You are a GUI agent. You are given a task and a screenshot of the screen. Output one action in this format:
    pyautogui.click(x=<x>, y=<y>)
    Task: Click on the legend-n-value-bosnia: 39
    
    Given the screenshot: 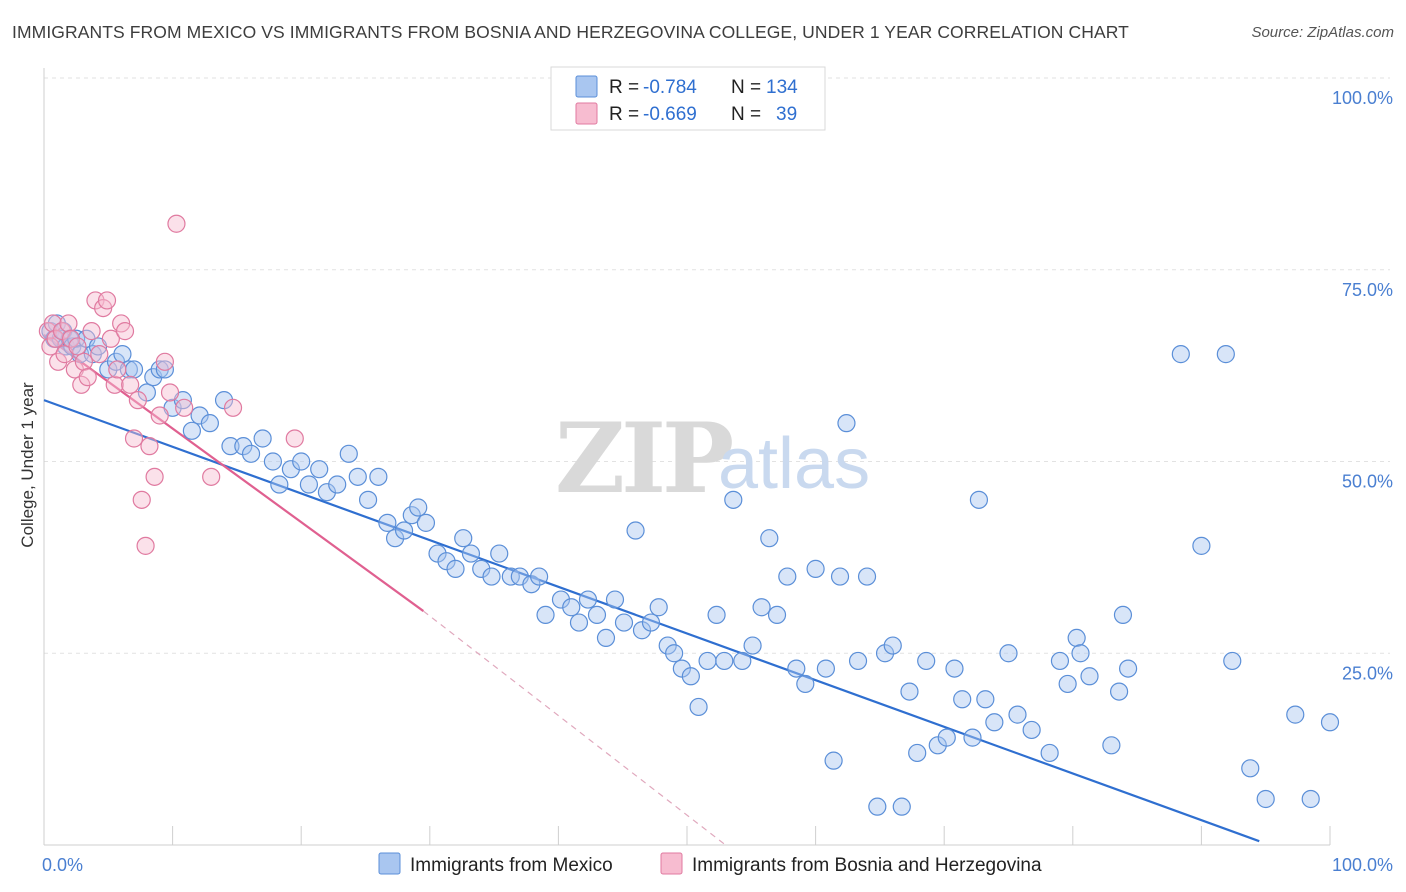 What is the action you would take?
    pyautogui.click(x=786, y=114)
    